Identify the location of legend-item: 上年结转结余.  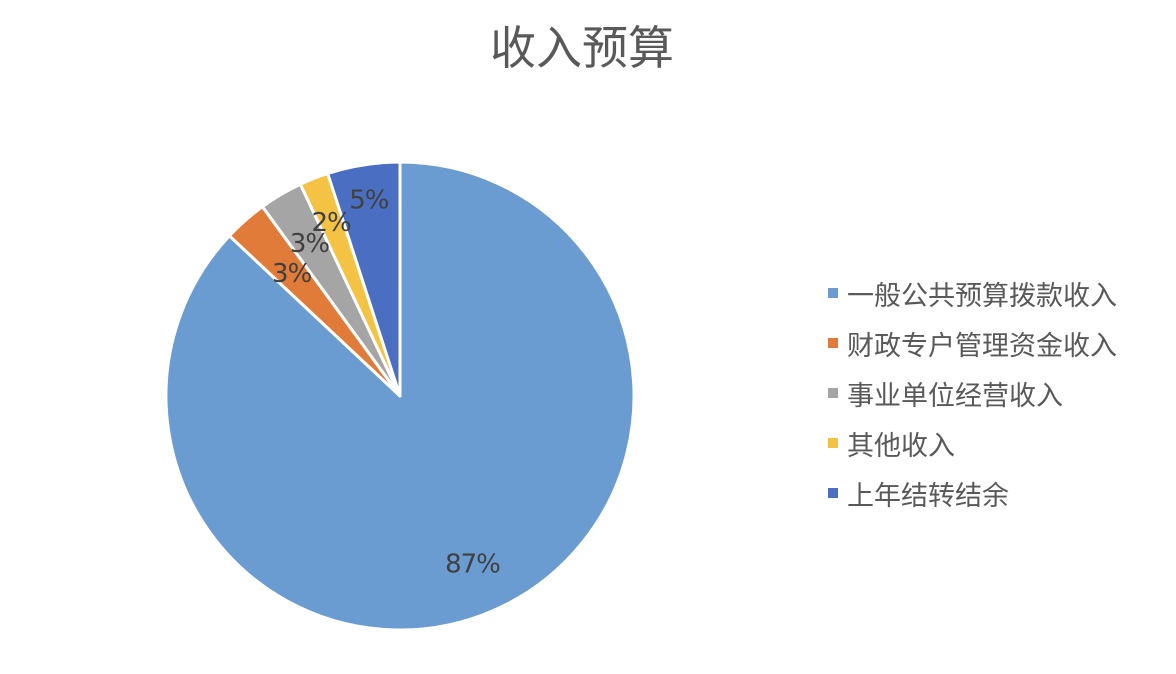
(998, 493).